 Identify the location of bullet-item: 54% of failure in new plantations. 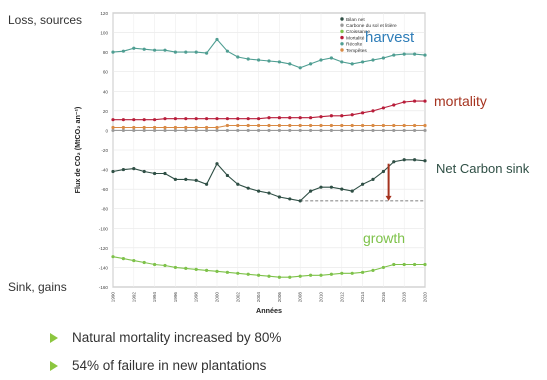
(158, 365).